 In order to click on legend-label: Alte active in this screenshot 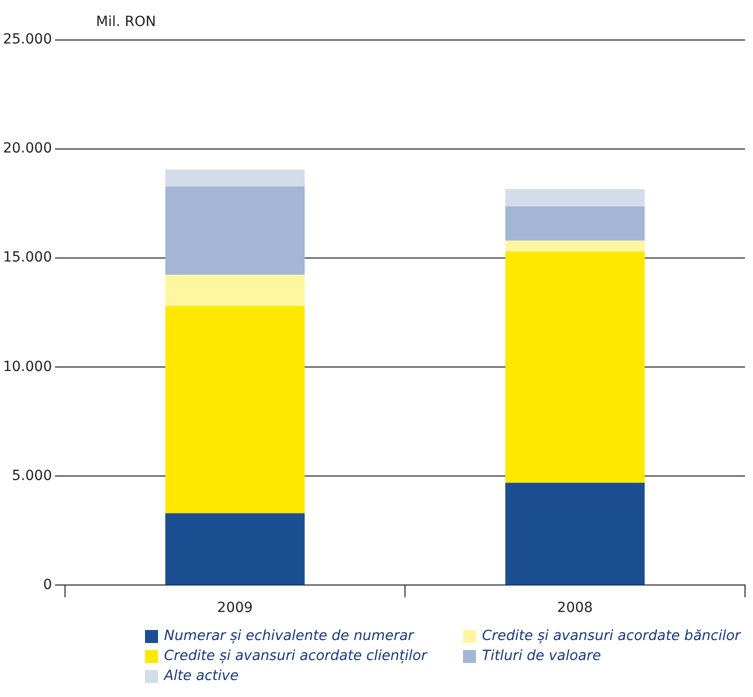, I will do `click(201, 676)`.